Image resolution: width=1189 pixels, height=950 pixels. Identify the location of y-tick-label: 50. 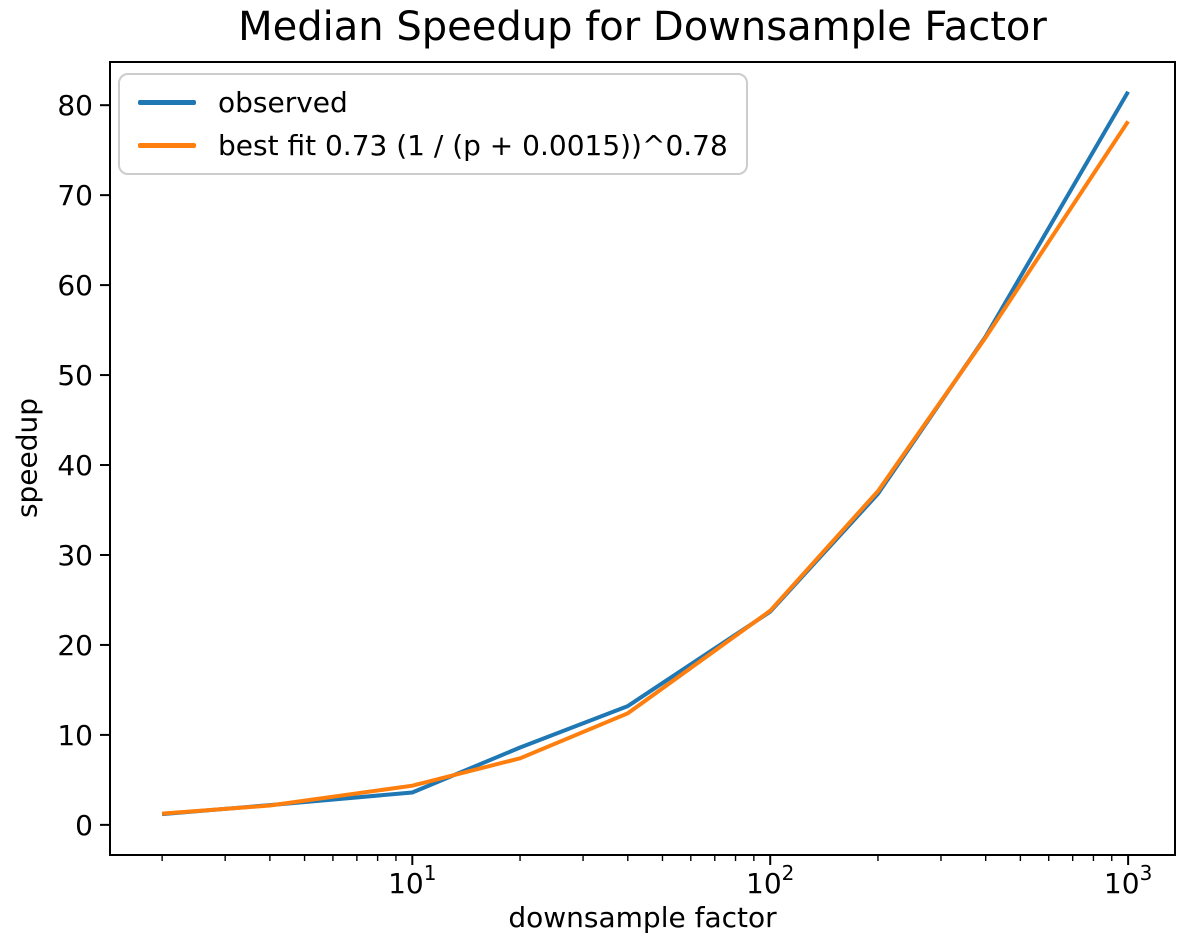
(75, 375).